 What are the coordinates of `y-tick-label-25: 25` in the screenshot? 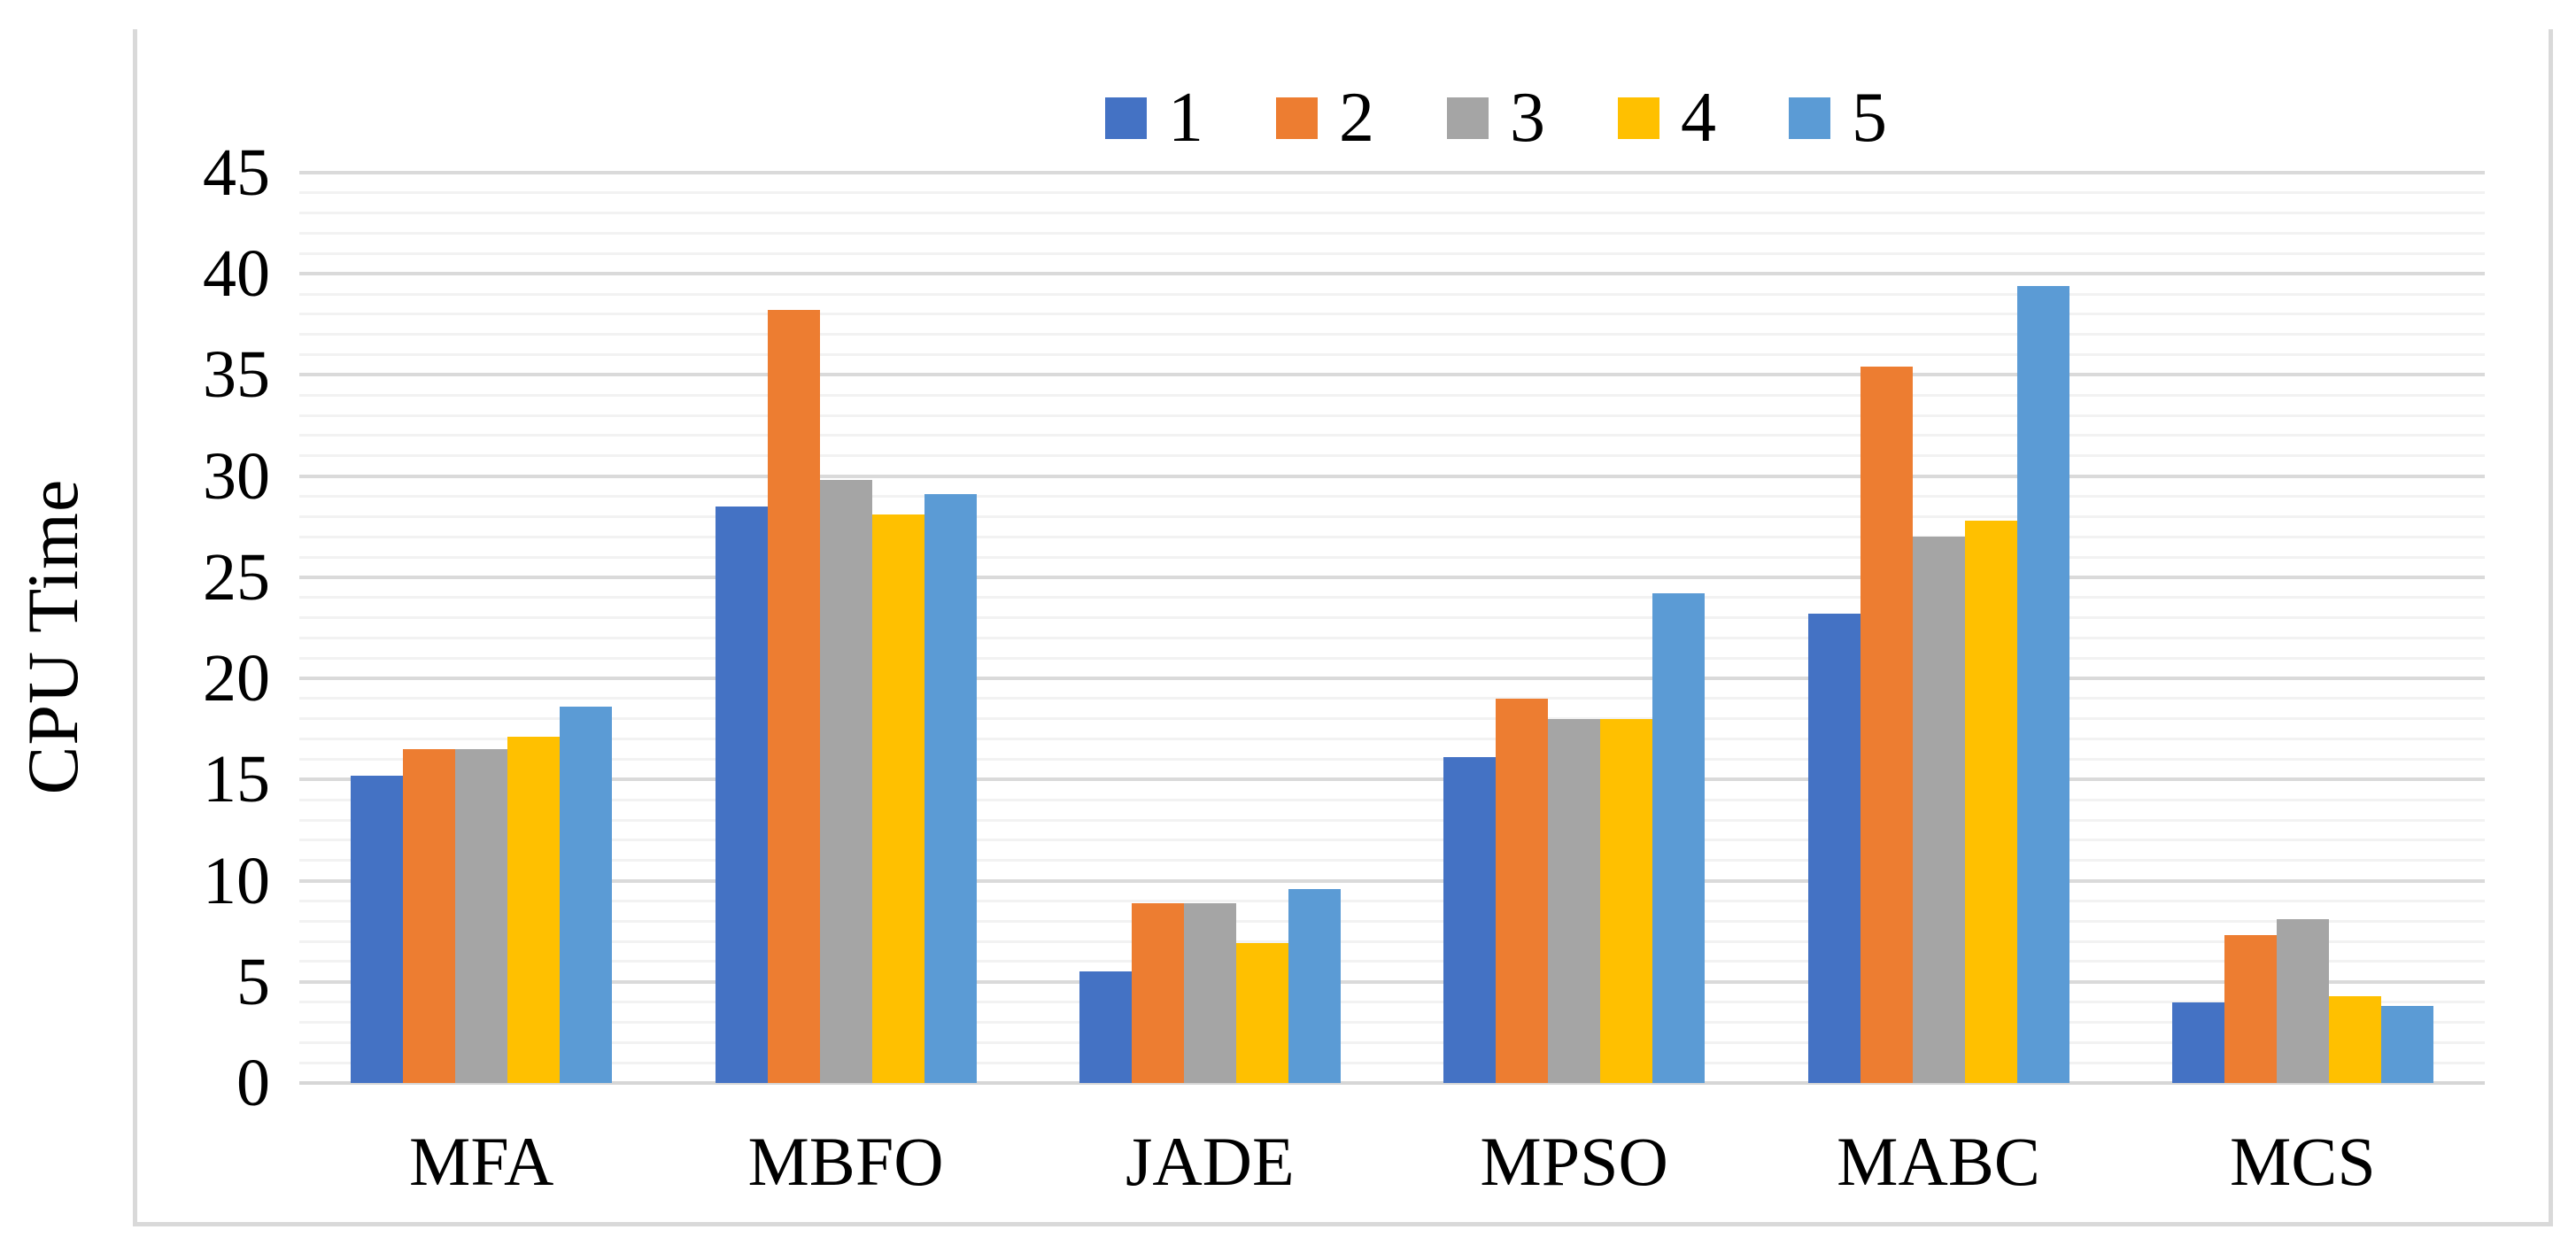 It's located at (236, 577).